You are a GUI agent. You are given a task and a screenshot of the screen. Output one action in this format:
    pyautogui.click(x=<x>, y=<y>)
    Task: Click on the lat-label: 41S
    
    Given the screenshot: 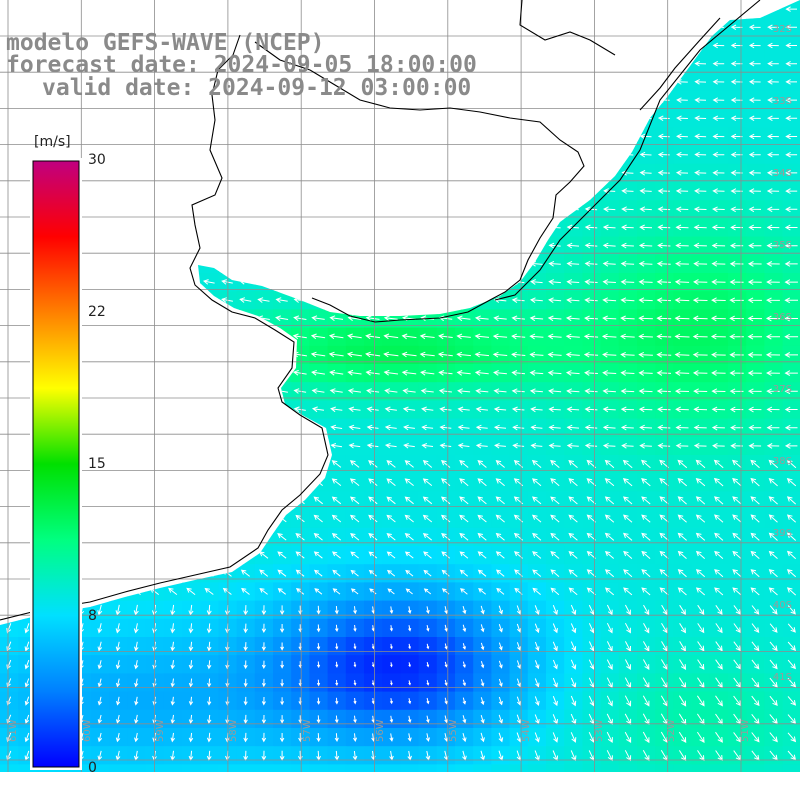 What is the action you would take?
    pyautogui.click(x=782, y=677)
    